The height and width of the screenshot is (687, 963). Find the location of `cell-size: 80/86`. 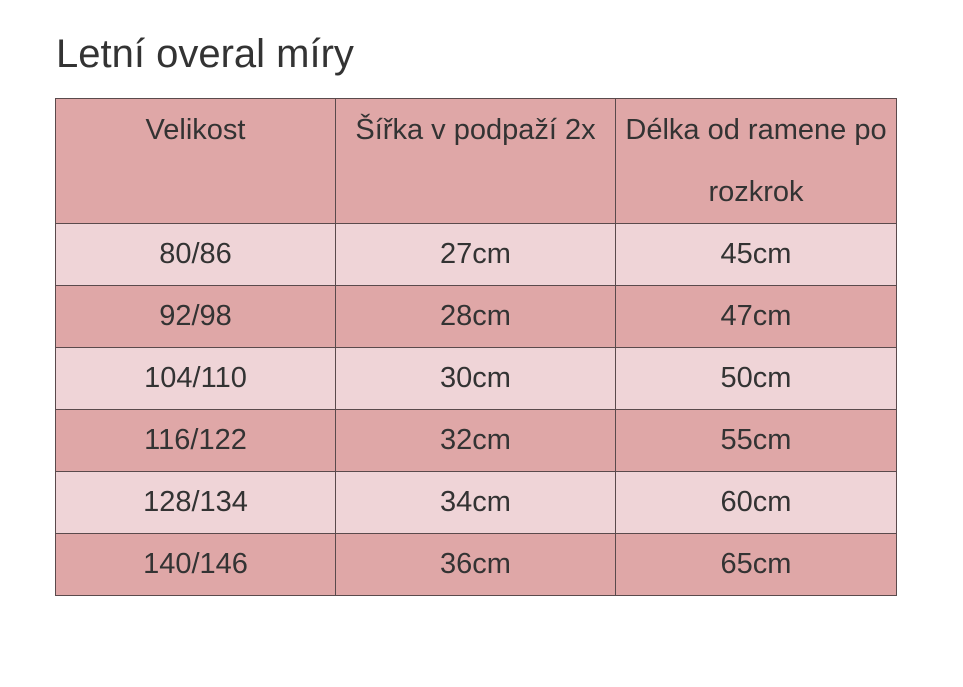

cell-size: 80/86 is located at coordinates (195, 254).